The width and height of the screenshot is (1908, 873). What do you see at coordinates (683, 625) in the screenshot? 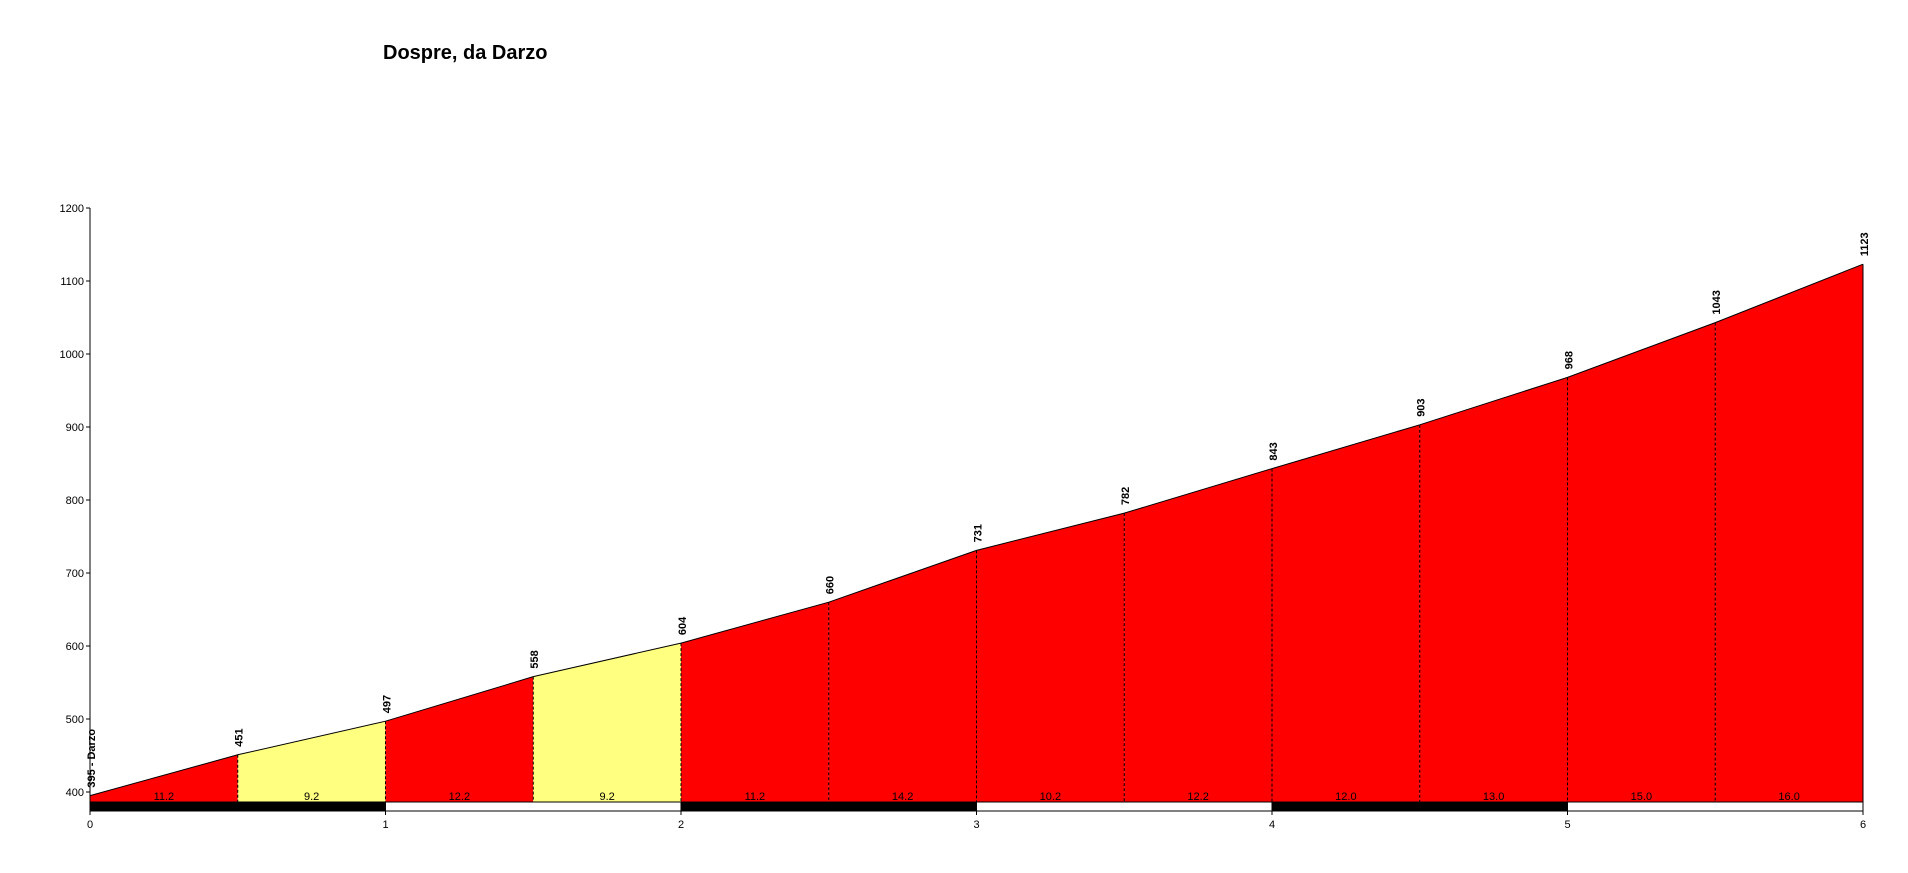
I see `elevation-label-4: 604` at bounding box center [683, 625].